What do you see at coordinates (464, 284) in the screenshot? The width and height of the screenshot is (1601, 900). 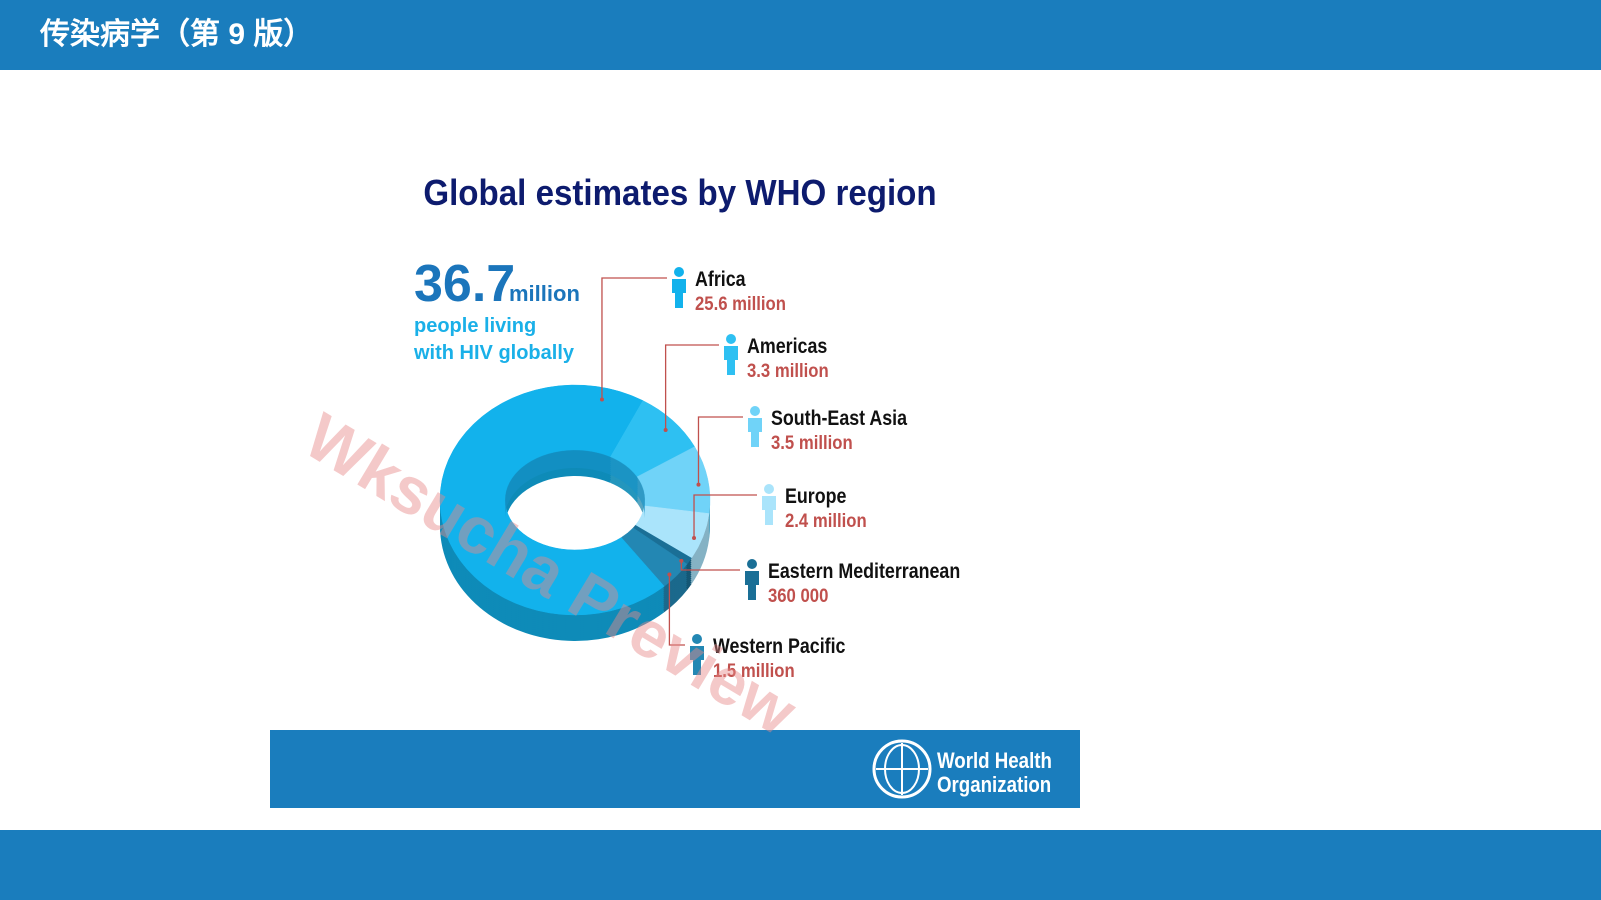 I see `headline-value: 36.7` at bounding box center [464, 284].